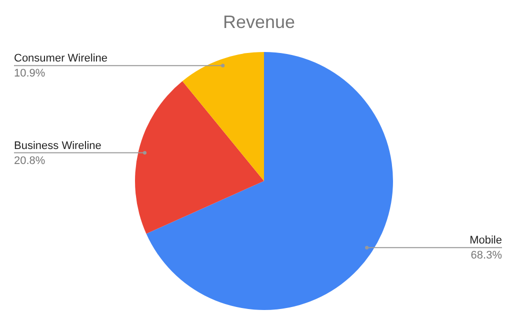 The image size is (518, 320). What do you see at coordinates (30, 160) in the screenshot?
I see `data-label: 20.8%` at bounding box center [30, 160].